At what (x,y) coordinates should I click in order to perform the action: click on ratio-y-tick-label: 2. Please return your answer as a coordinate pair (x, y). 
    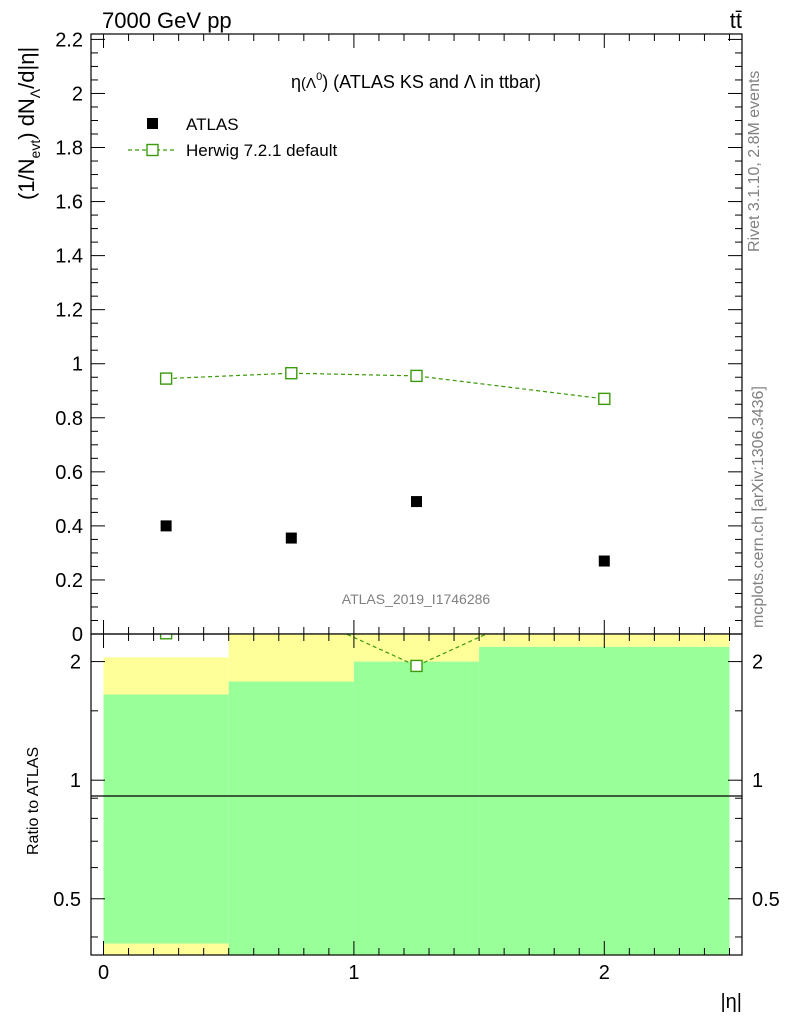
    Looking at the image, I should click on (75, 663).